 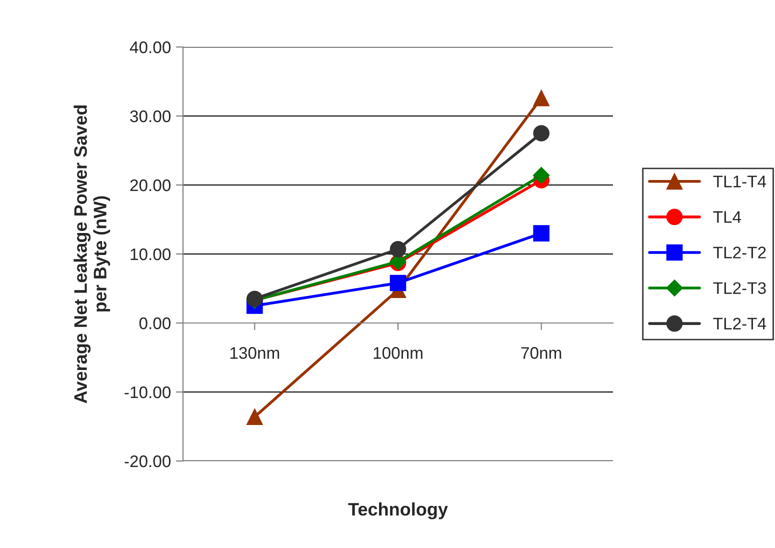 What do you see at coordinates (739, 288) in the screenshot?
I see `legend-label: TL2-T3` at bounding box center [739, 288].